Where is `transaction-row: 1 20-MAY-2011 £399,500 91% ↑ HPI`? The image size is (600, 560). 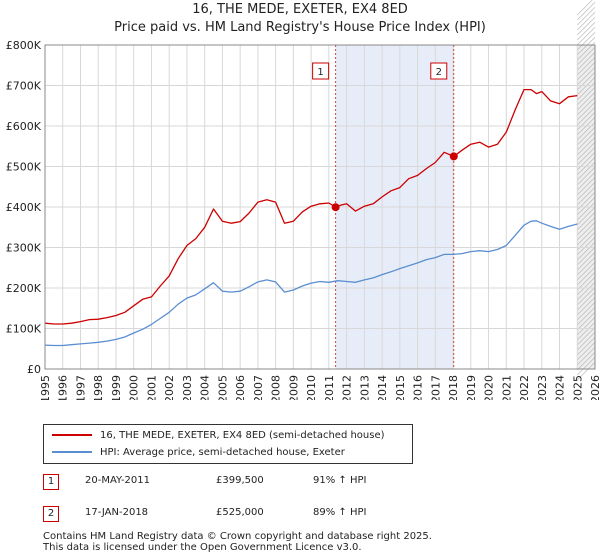
transaction-row: 1 20-MAY-2011 £399,500 91% ↑ HPI is located at coordinates (303, 482).